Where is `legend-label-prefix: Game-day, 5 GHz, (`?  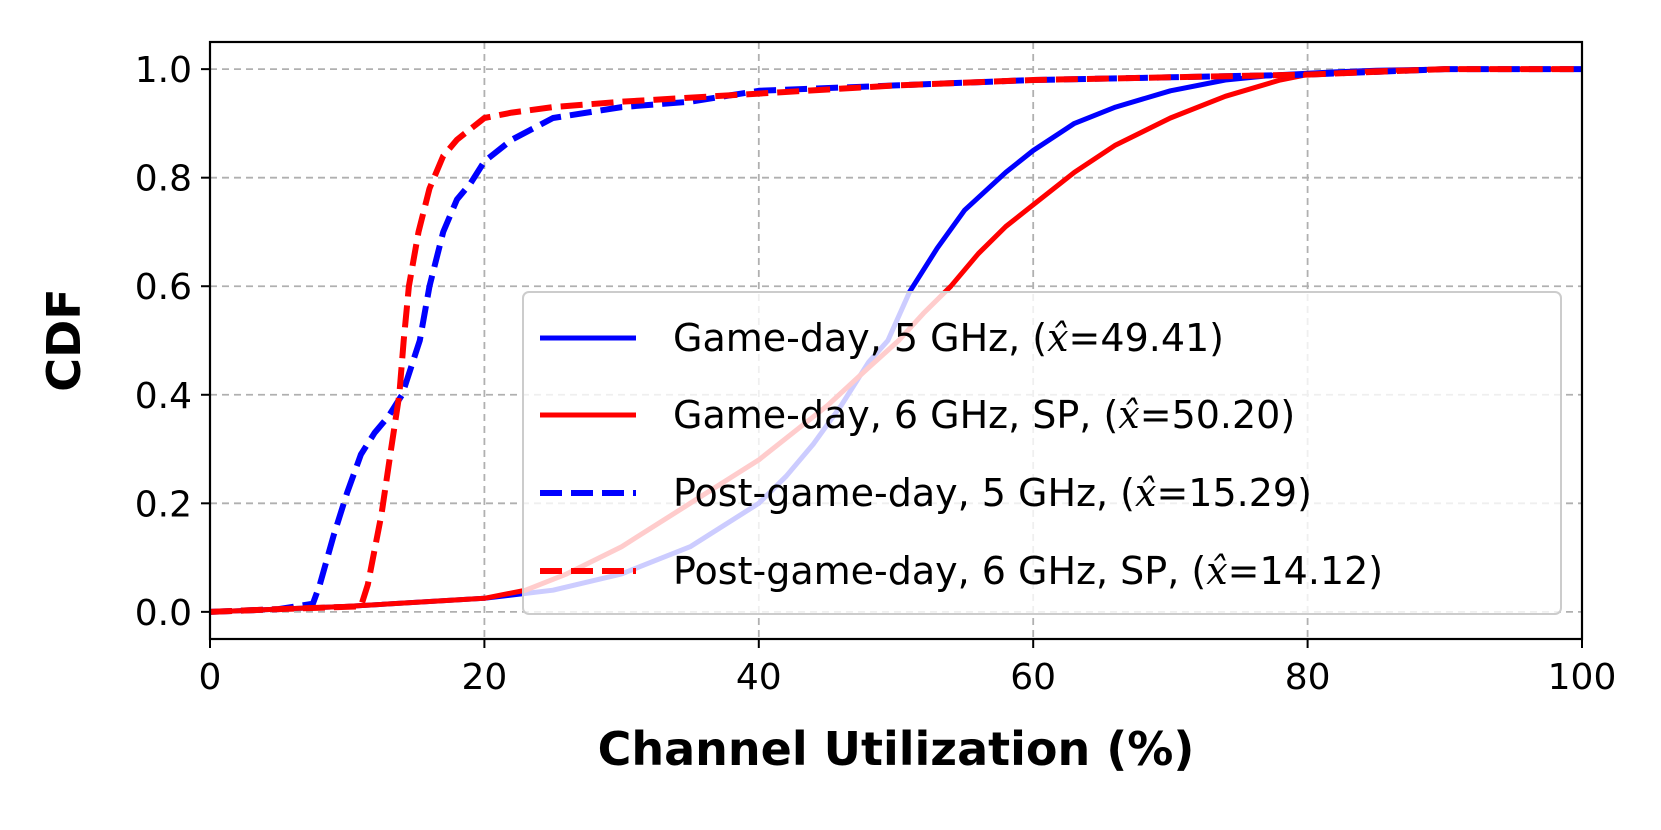
legend-label-prefix: Game-day, 5 GHz, ( is located at coordinates (860, 338).